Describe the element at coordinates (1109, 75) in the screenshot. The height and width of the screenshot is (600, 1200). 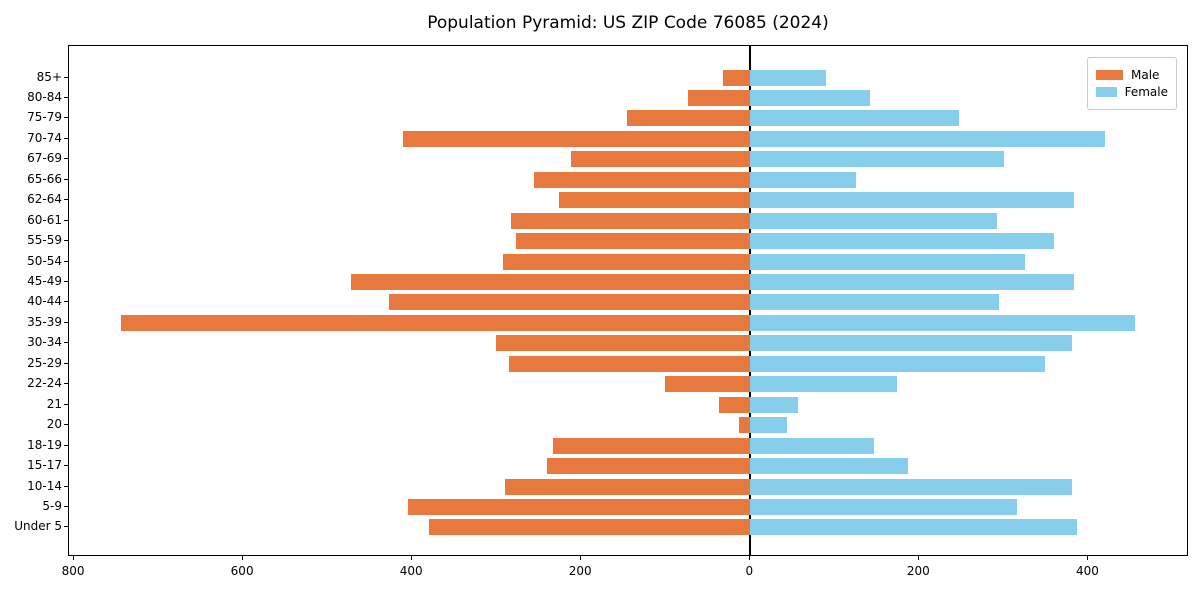
I see `male-series-swatch` at that location.